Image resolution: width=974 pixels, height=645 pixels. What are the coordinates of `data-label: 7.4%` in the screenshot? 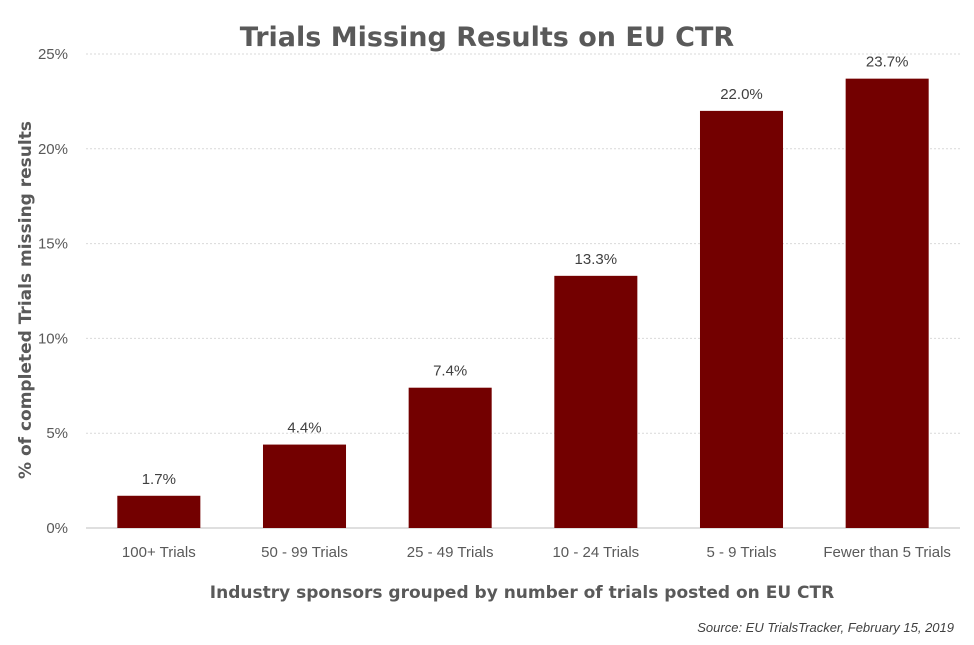 It's located at (450, 371).